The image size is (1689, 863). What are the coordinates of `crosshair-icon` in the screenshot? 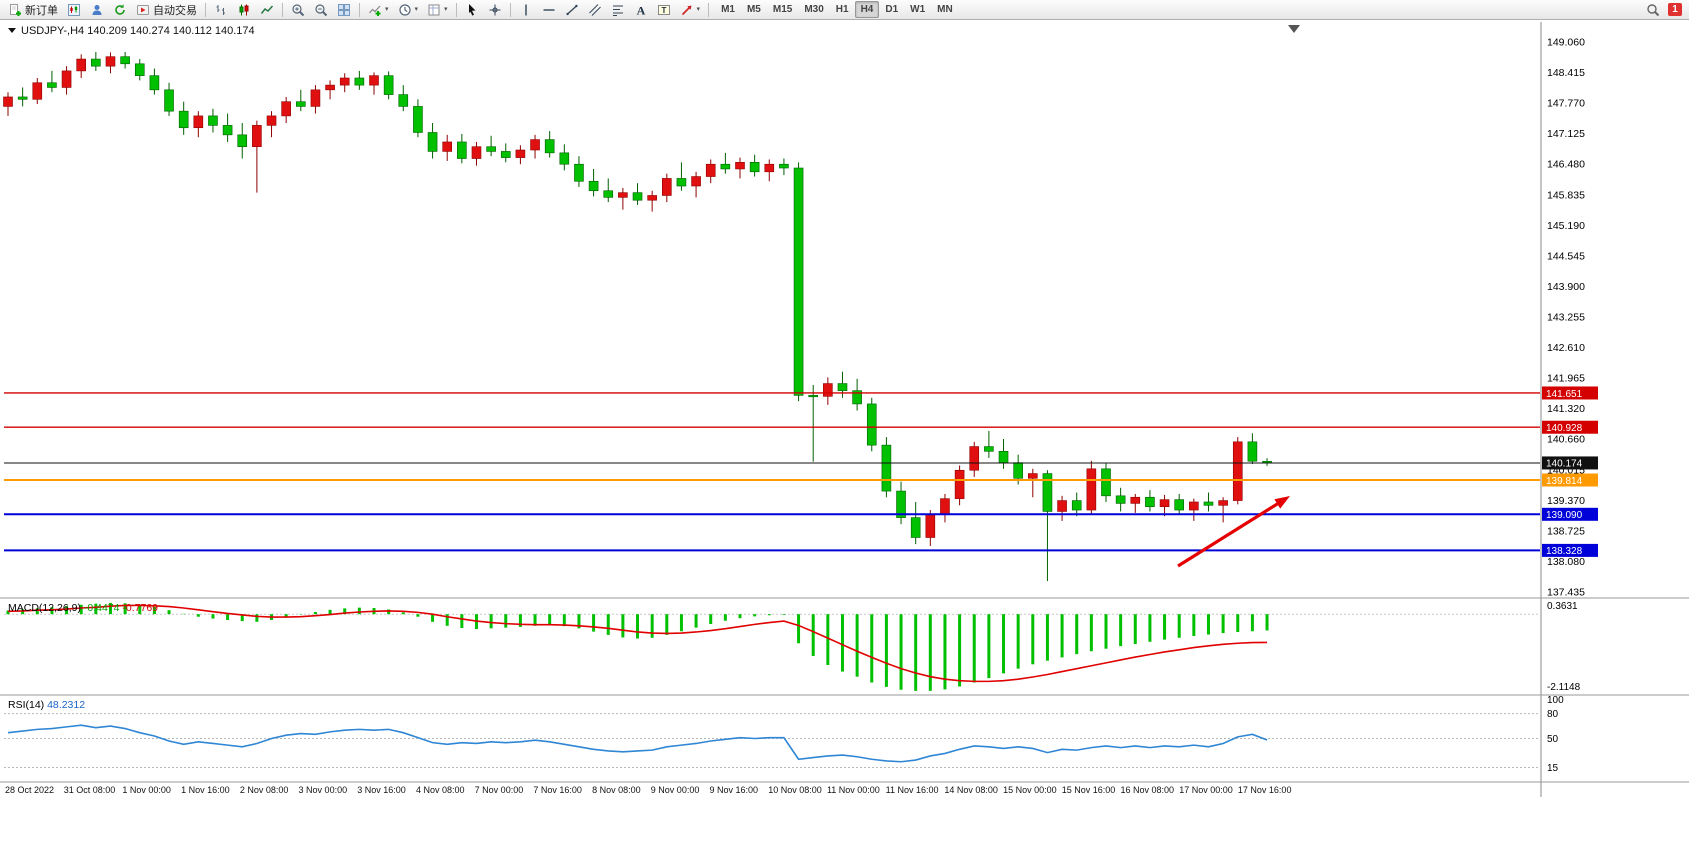 It's located at (495, 10).